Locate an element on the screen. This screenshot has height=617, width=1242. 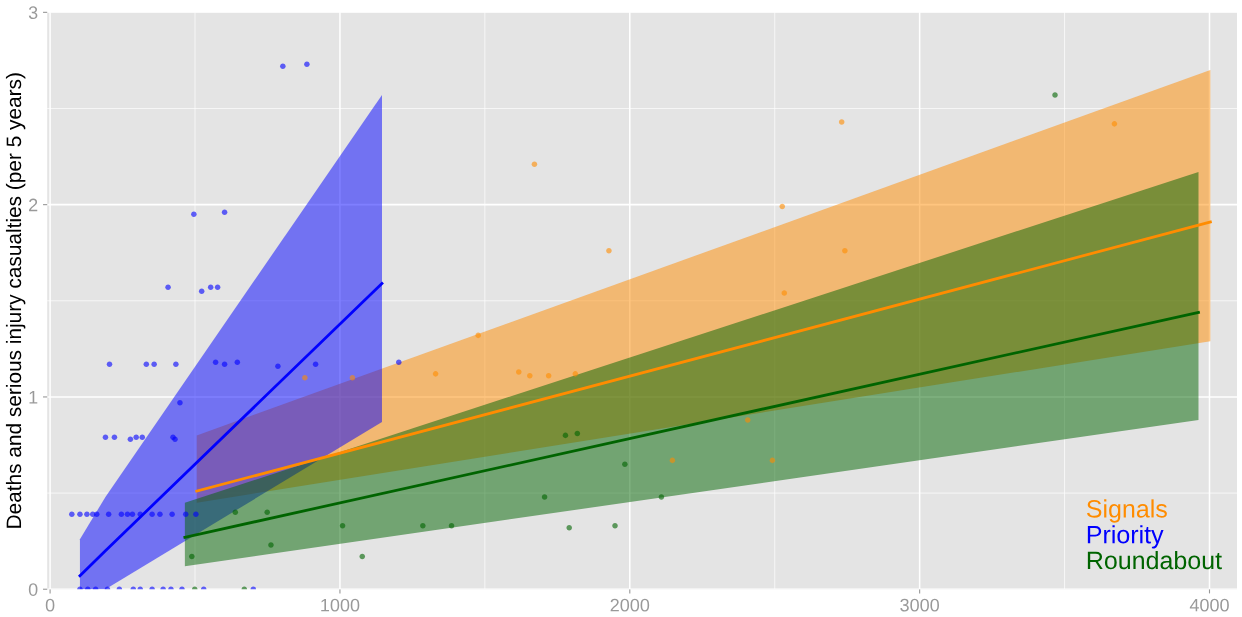
y-tick-label: 0 is located at coordinates (33, 589).